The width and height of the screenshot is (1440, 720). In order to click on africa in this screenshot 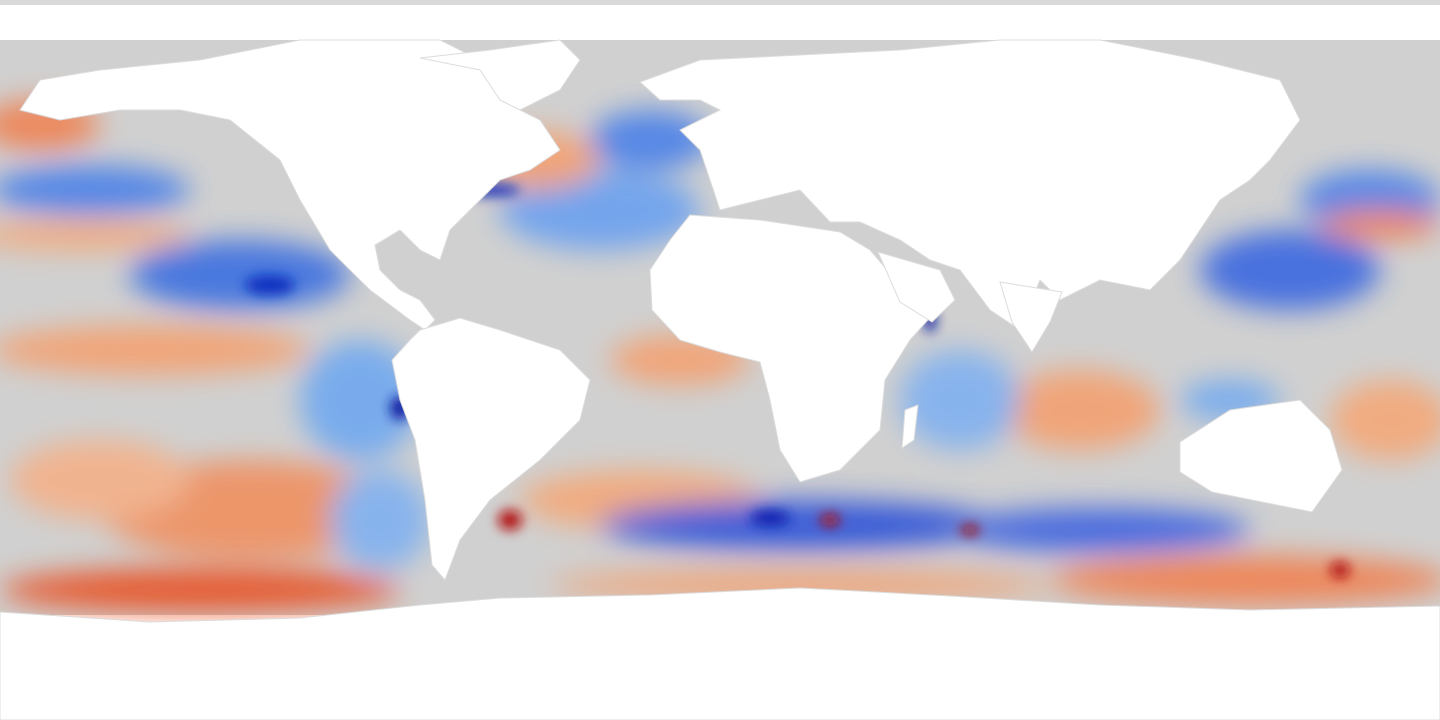, I will do `click(792, 348)`.